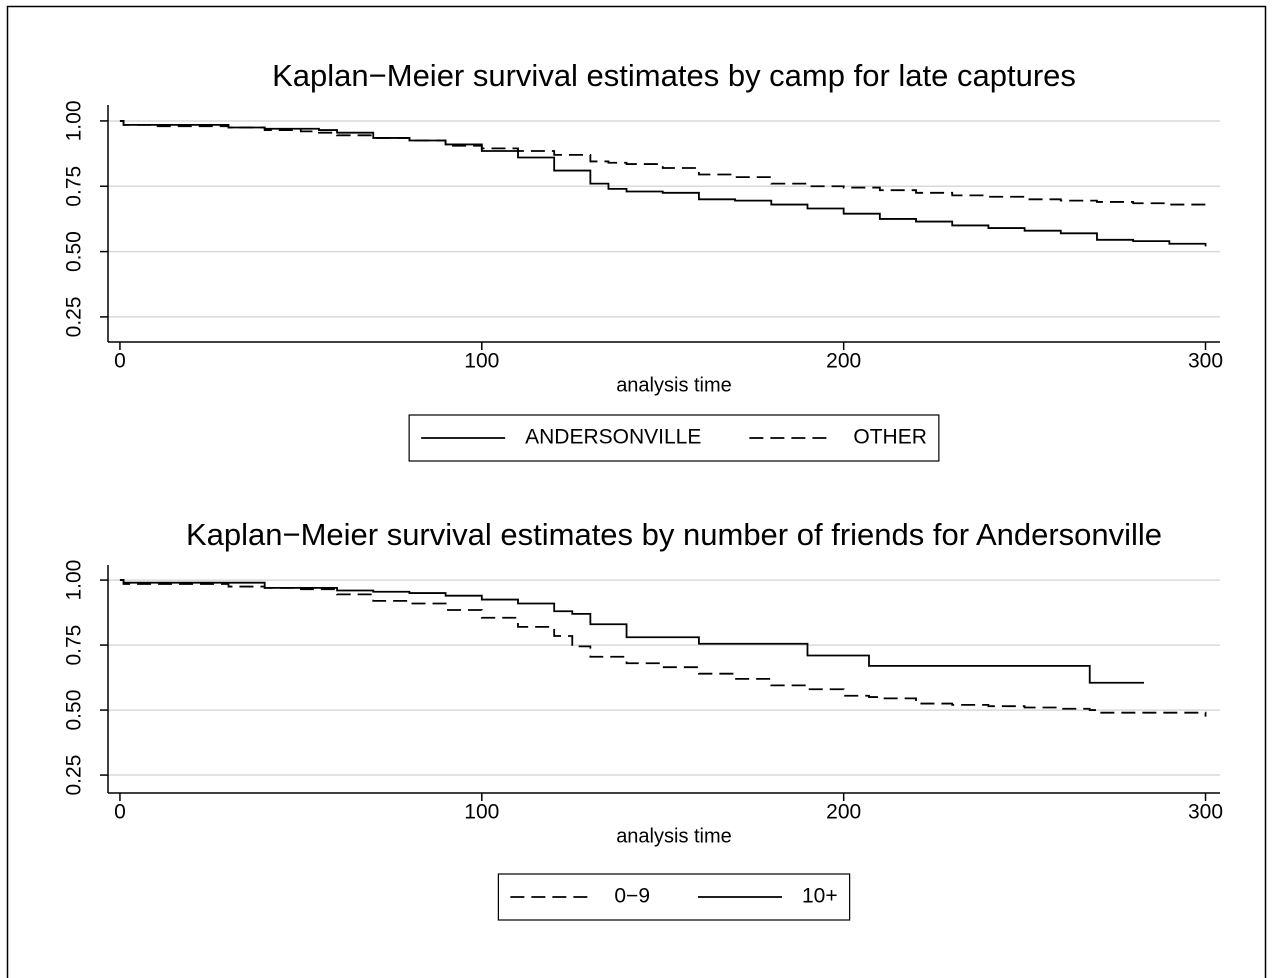 The width and height of the screenshot is (1273, 978). What do you see at coordinates (890, 437) in the screenshot?
I see `legend-label: OTHER` at bounding box center [890, 437].